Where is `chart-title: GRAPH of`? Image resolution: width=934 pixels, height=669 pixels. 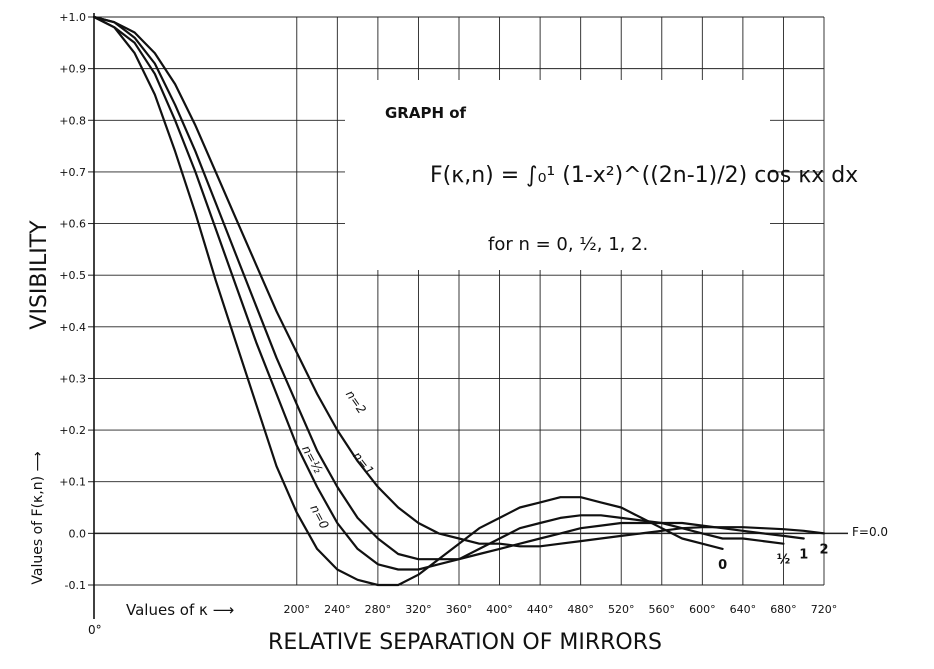 chart-title: GRAPH of is located at coordinates (426, 113).